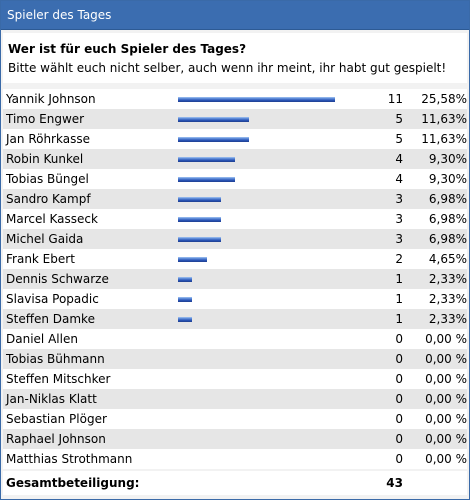 The width and height of the screenshot is (474, 503). Describe the element at coordinates (52, 299) in the screenshot. I see `candidate-name: Slavisa Popadic` at that location.